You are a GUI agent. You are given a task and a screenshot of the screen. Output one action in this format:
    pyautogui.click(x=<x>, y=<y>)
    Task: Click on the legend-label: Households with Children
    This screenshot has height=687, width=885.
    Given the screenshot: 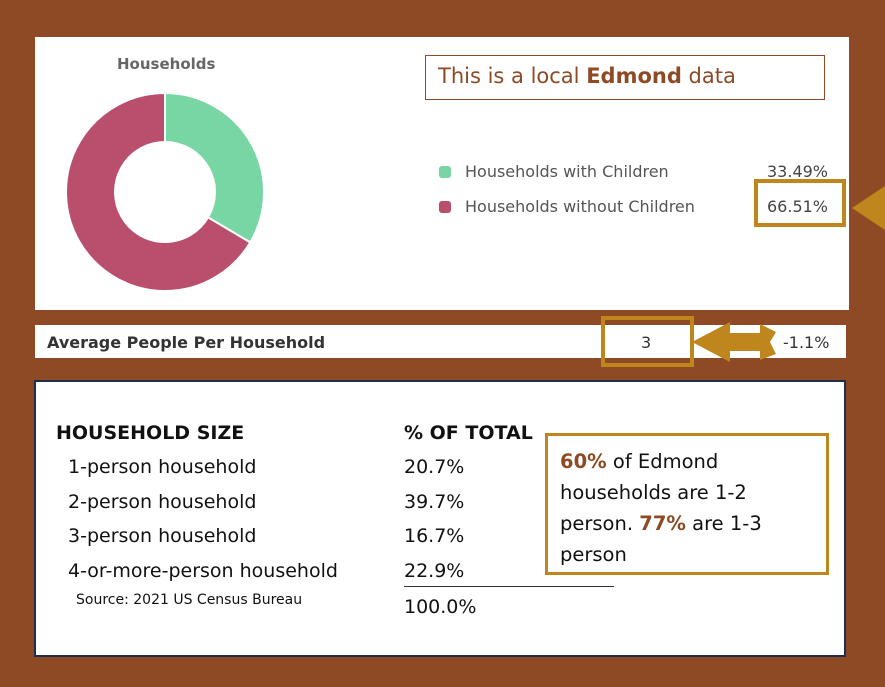 What is the action you would take?
    pyautogui.click(x=567, y=171)
    